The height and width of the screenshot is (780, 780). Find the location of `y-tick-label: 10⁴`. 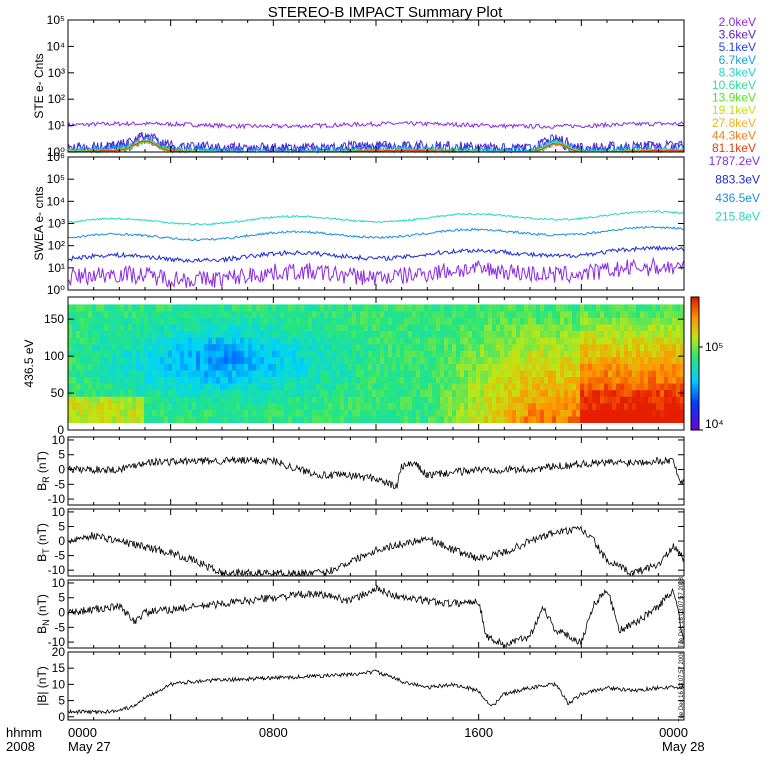

y-tick-label: 10⁴ is located at coordinates (55, 201).